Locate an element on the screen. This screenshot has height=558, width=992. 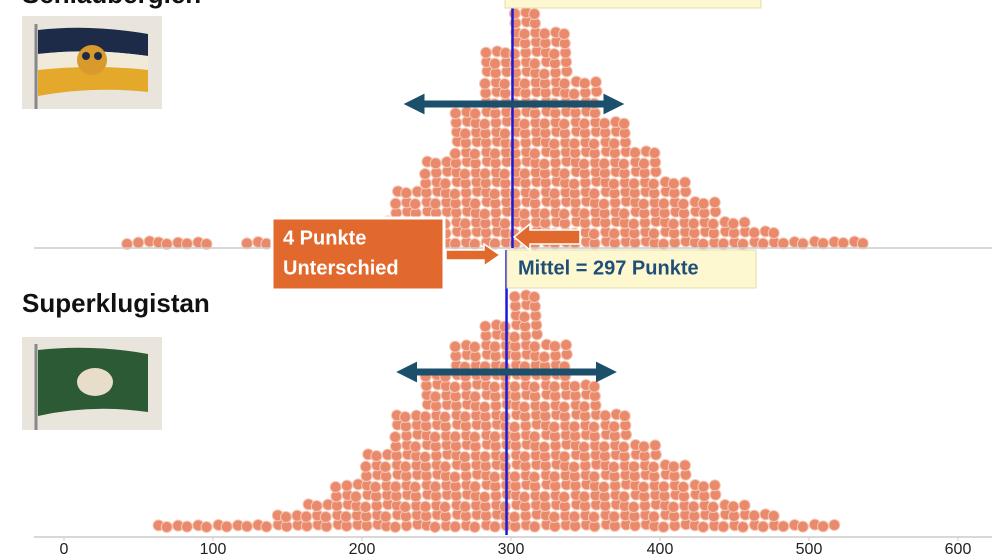
annotation: Unterschied is located at coordinates (341, 268).